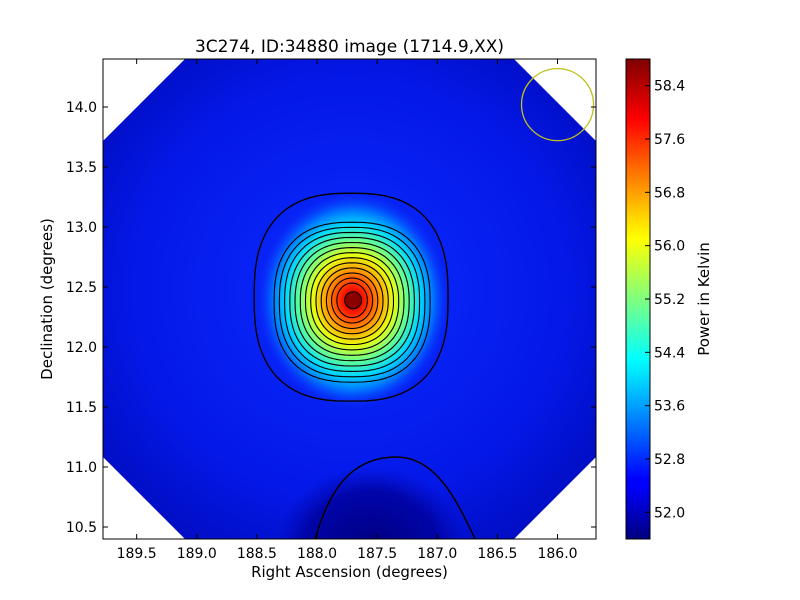 The width and height of the screenshot is (800, 600). Describe the element at coordinates (377, 554) in the screenshot. I see `x-tick-label: 187.5` at that location.